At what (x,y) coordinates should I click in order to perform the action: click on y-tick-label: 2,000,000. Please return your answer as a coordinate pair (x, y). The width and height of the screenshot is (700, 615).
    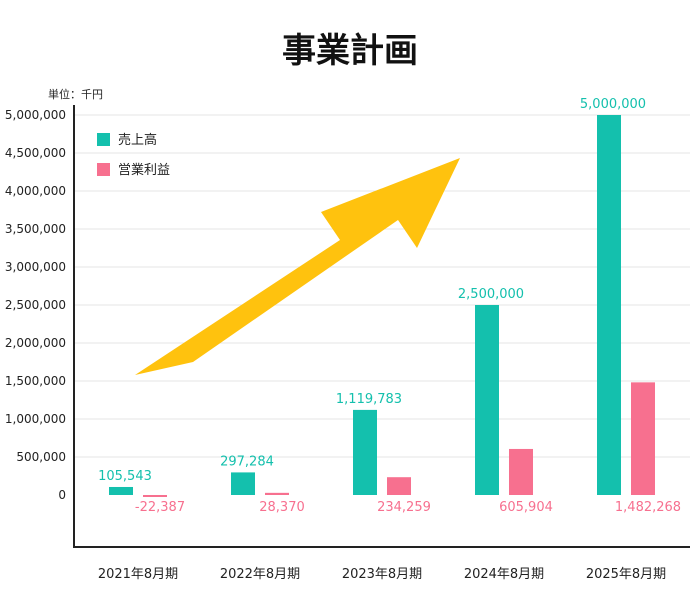
    Looking at the image, I should click on (35, 343).